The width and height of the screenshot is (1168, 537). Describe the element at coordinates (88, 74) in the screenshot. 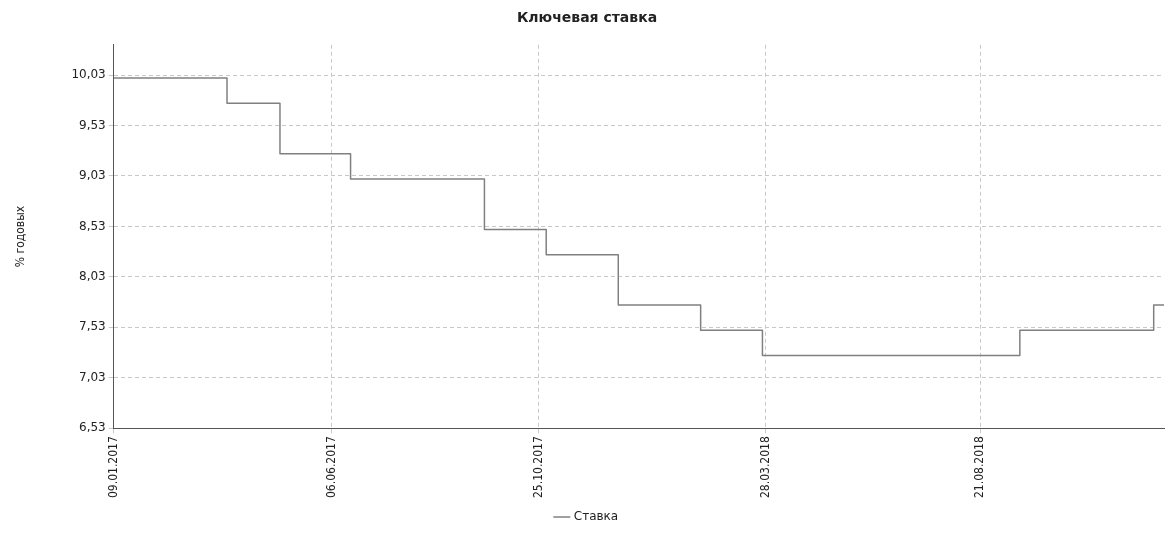

I see `y-tick-label: 10,03` at that location.